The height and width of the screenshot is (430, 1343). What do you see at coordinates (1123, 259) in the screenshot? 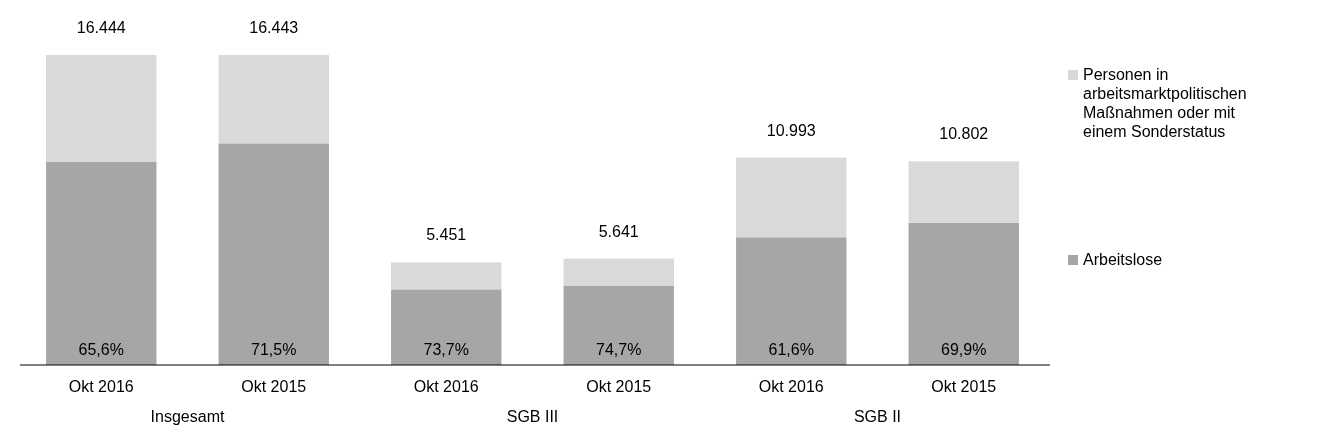
I see `legend-label: Arbeitslose` at bounding box center [1123, 259].